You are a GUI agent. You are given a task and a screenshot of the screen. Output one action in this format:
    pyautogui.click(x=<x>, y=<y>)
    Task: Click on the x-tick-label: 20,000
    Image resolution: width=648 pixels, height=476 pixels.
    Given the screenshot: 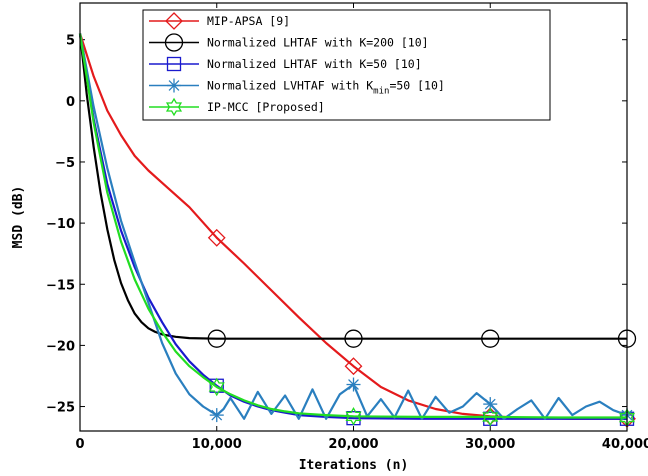 What is the action you would take?
    pyautogui.click(x=353, y=444)
    